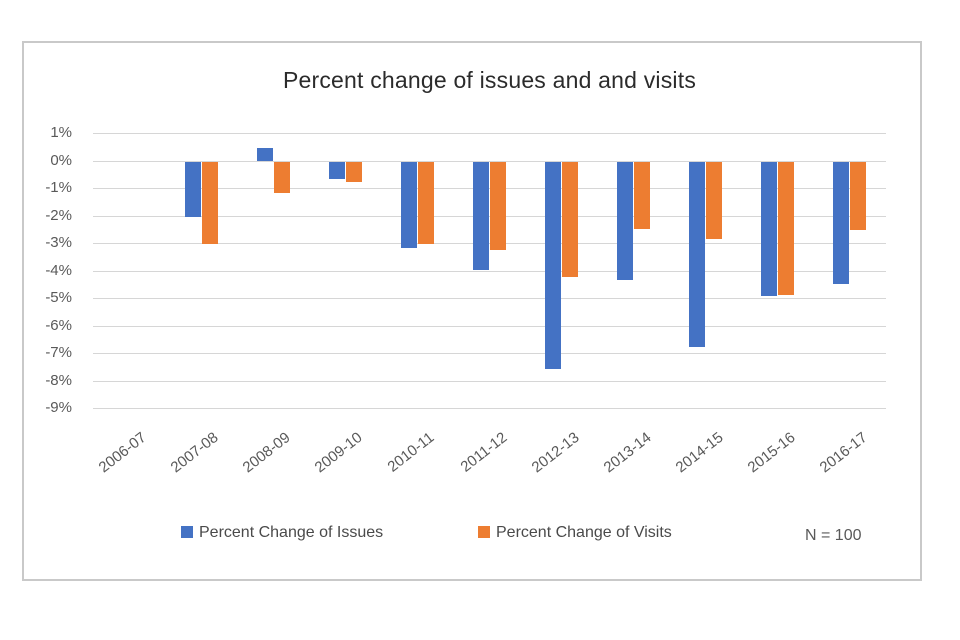 Image resolution: width=960 pixels, height=640 pixels. What do you see at coordinates (489, 188) in the screenshot?
I see `gridline--1%` at bounding box center [489, 188].